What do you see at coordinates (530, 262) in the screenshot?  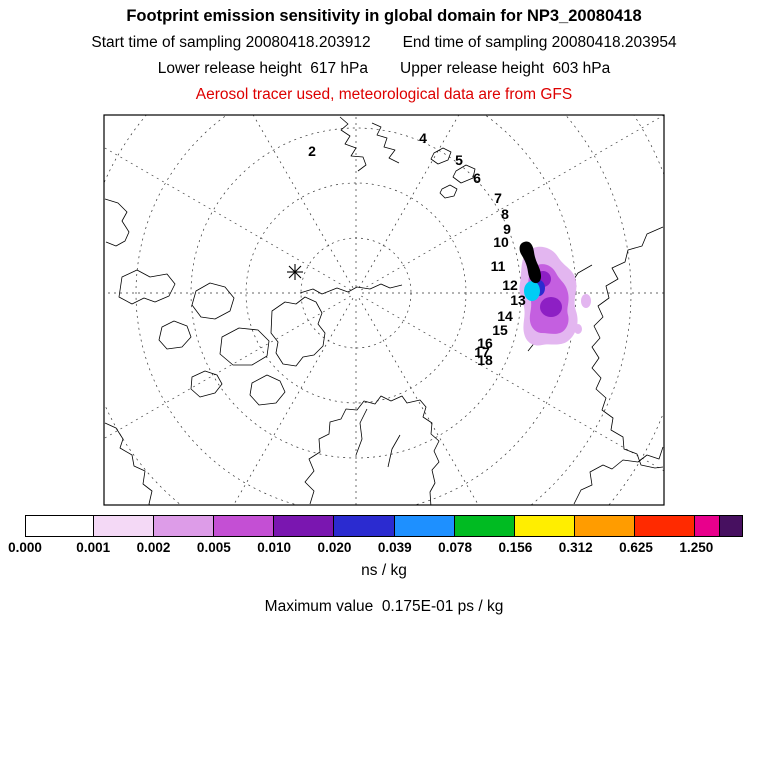 I see `plume-core-black` at bounding box center [530, 262].